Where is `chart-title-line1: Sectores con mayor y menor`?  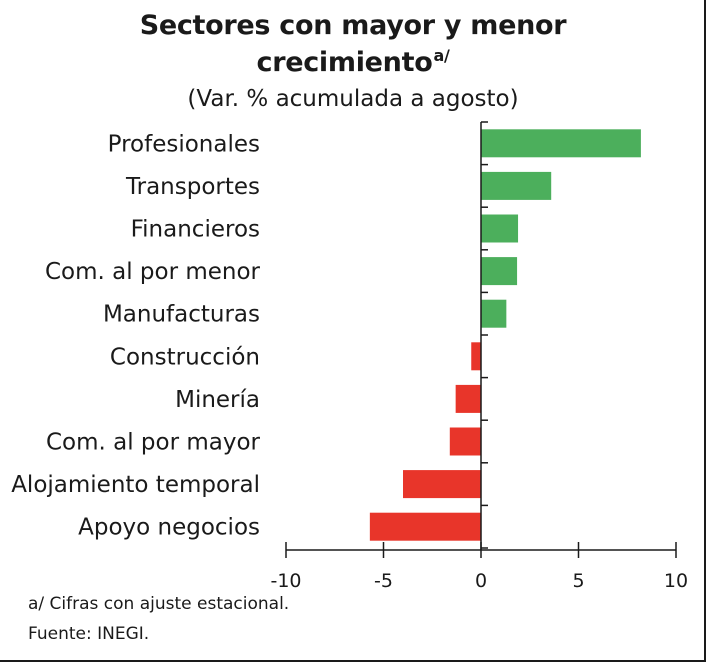
chart-title-line1: Sectores con mayor y menor is located at coordinates (353, 25).